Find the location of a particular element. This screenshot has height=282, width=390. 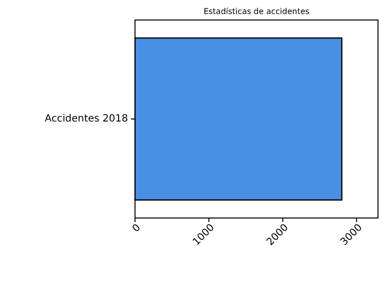

y-tick-label: Accidentes 2018 is located at coordinates (86, 119).